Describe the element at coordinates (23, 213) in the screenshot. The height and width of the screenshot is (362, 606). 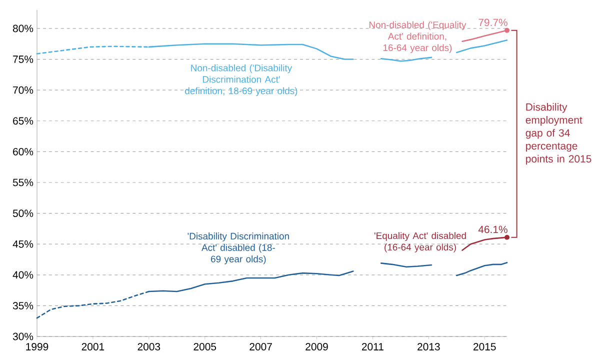
I see `y-tick-label: 50%` at that location.